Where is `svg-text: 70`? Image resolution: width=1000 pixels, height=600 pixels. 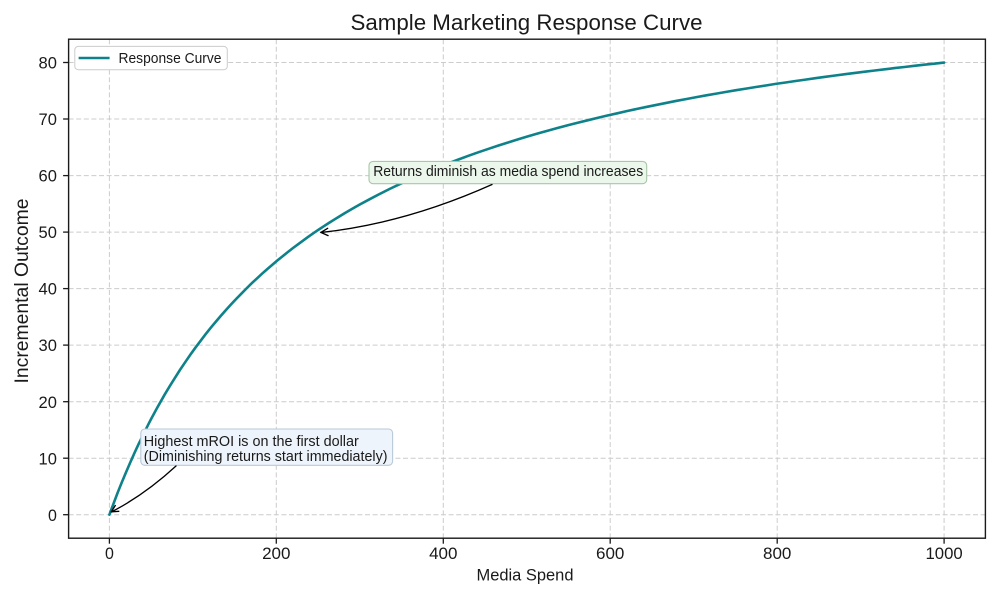 svg-text: 70 is located at coordinates (48, 119).